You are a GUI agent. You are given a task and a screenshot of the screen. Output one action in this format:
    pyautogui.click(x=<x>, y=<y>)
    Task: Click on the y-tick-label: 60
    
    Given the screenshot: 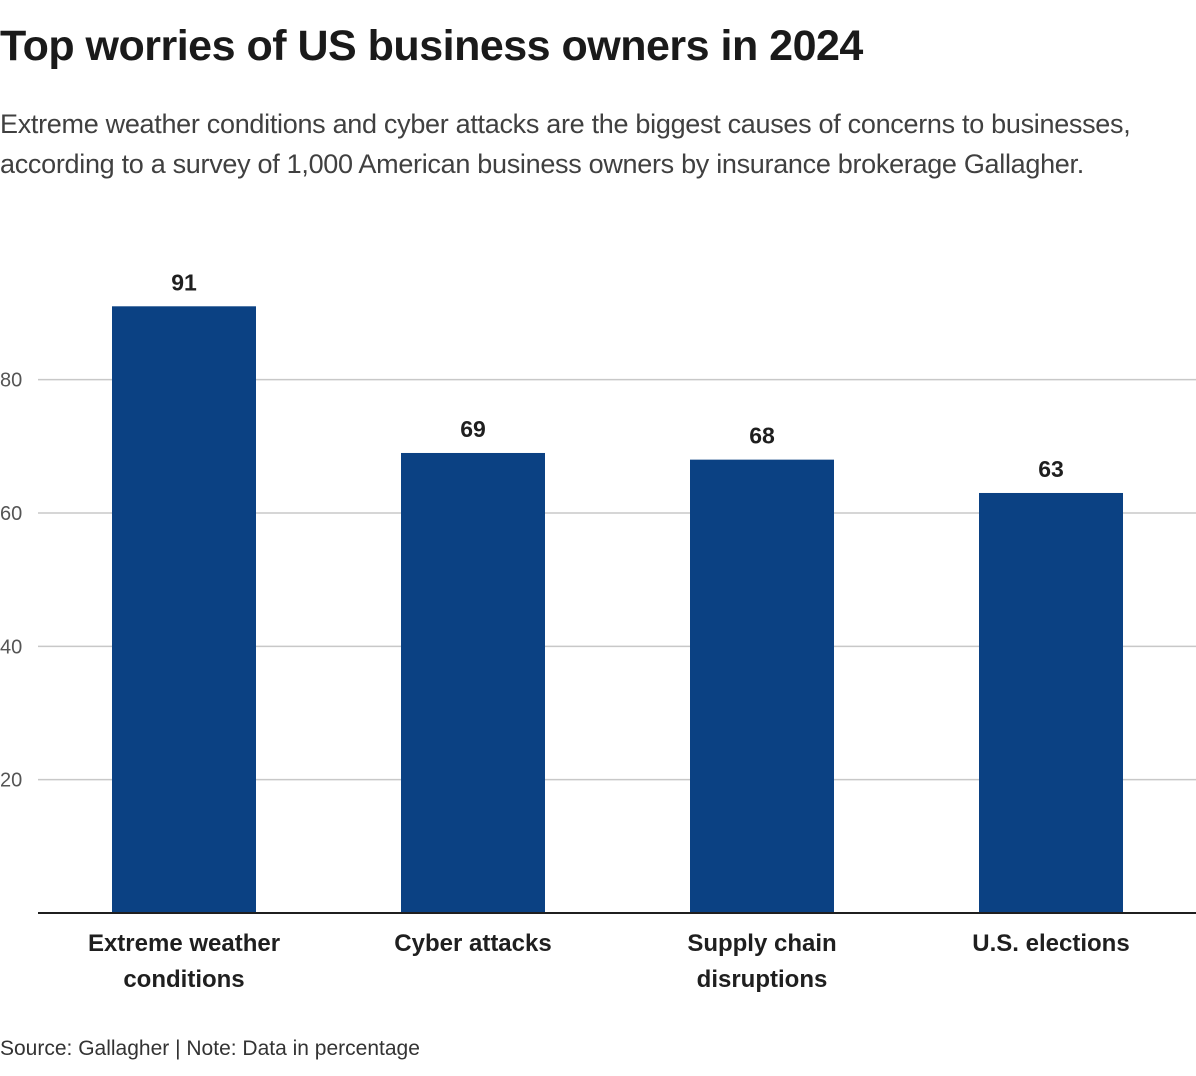 What is the action you would take?
    pyautogui.click(x=11, y=514)
    